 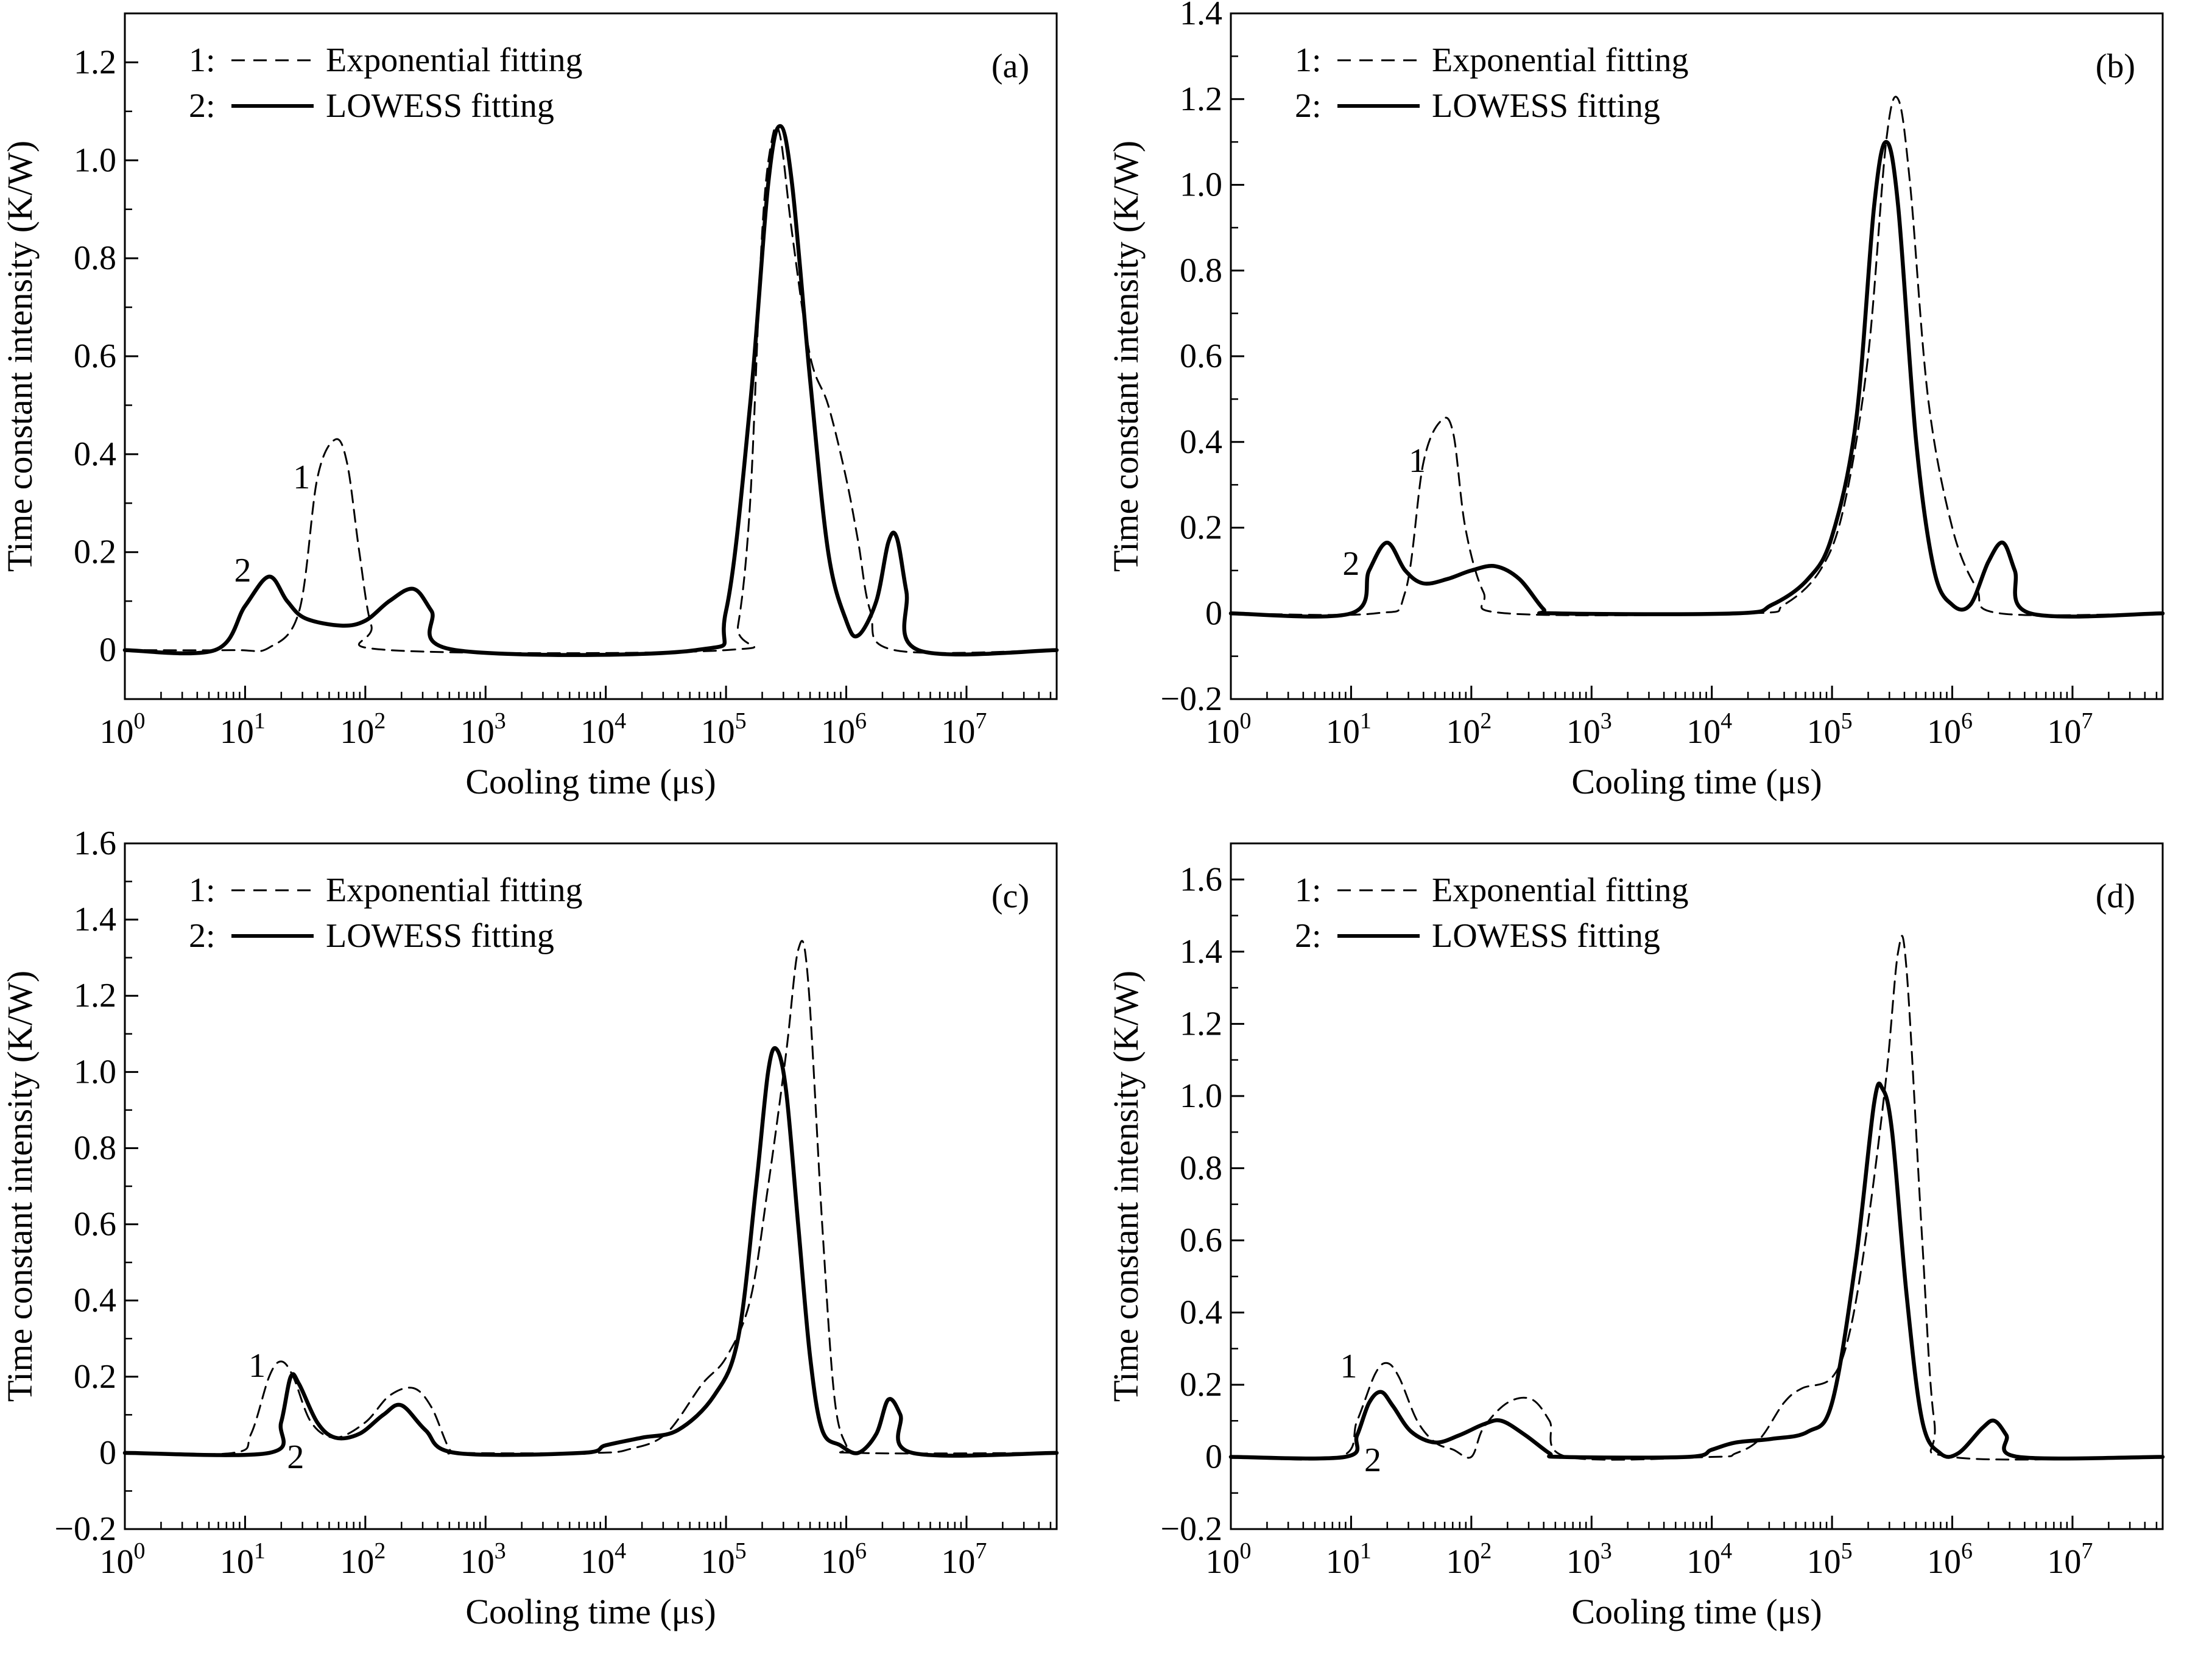 What do you see at coordinates (1011, 66) in the screenshot?
I see `panel-label: (a)` at bounding box center [1011, 66].